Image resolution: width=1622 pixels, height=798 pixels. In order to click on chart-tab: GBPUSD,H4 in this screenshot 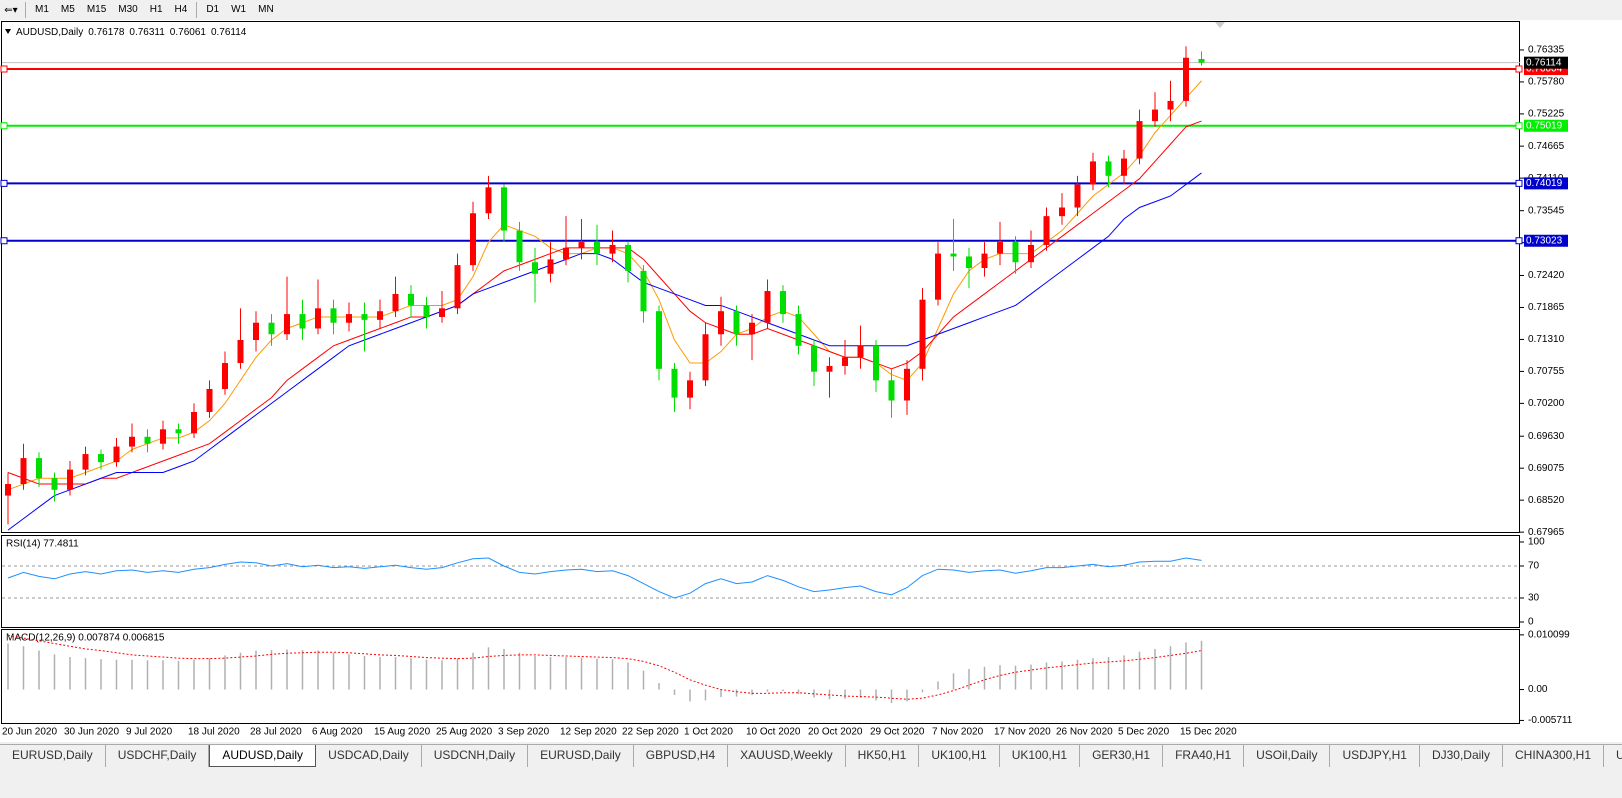, I will do `click(681, 756)`.